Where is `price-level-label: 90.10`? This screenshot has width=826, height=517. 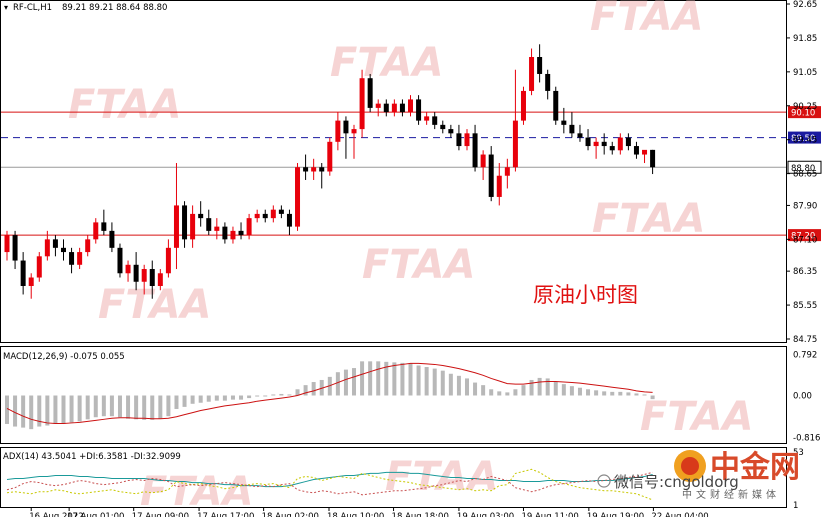
price-level-label: 90.10 is located at coordinates (803, 114).